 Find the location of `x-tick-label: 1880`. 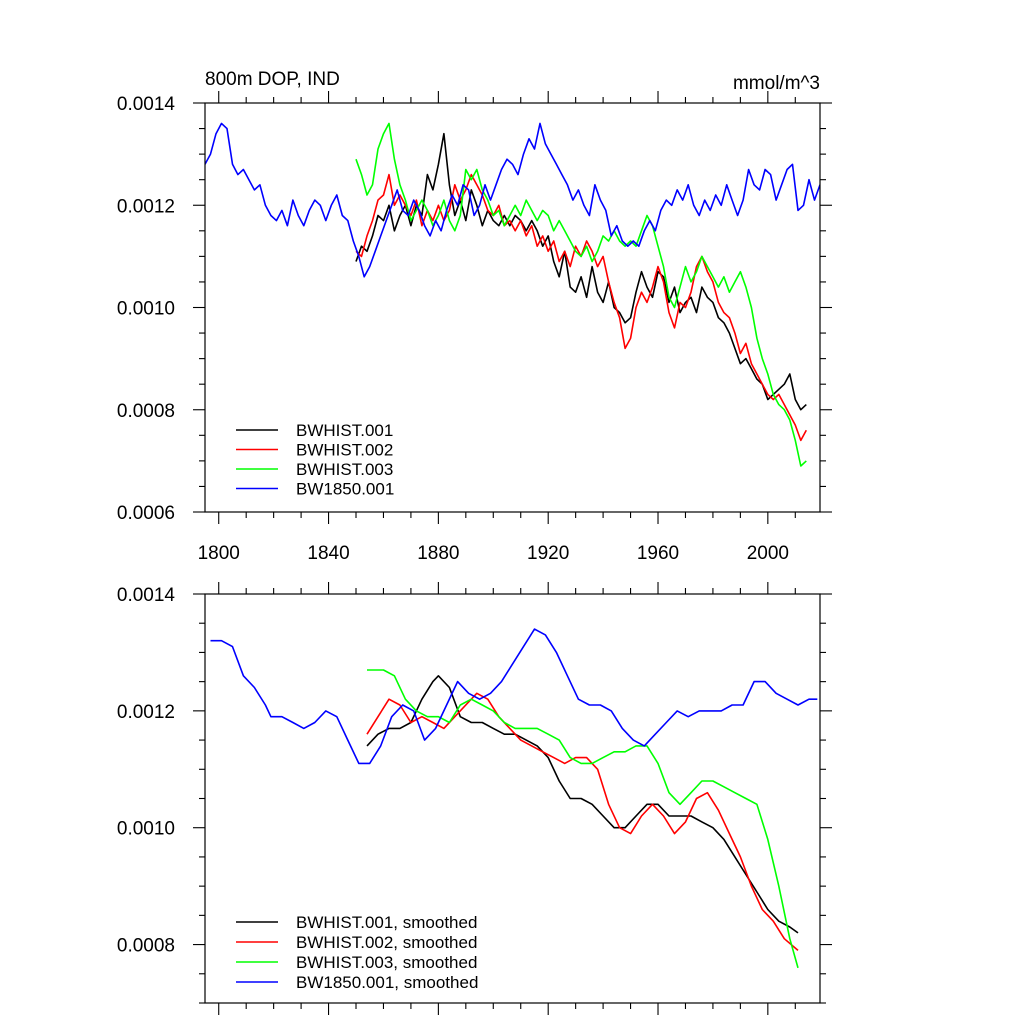

x-tick-label: 1880 is located at coordinates (438, 553).